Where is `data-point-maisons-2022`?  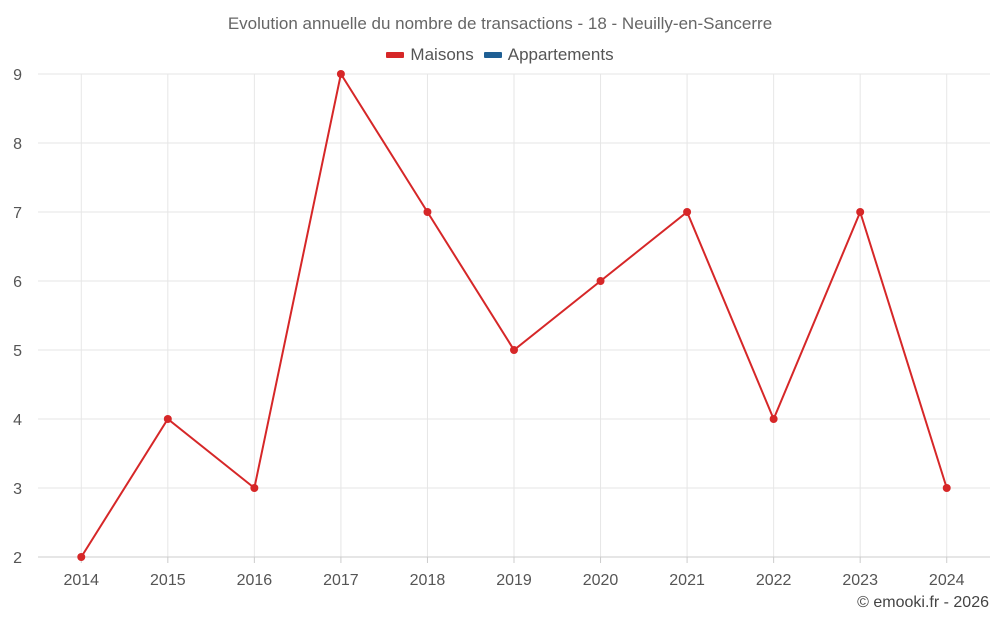
data-point-maisons-2022 is located at coordinates (773, 419).